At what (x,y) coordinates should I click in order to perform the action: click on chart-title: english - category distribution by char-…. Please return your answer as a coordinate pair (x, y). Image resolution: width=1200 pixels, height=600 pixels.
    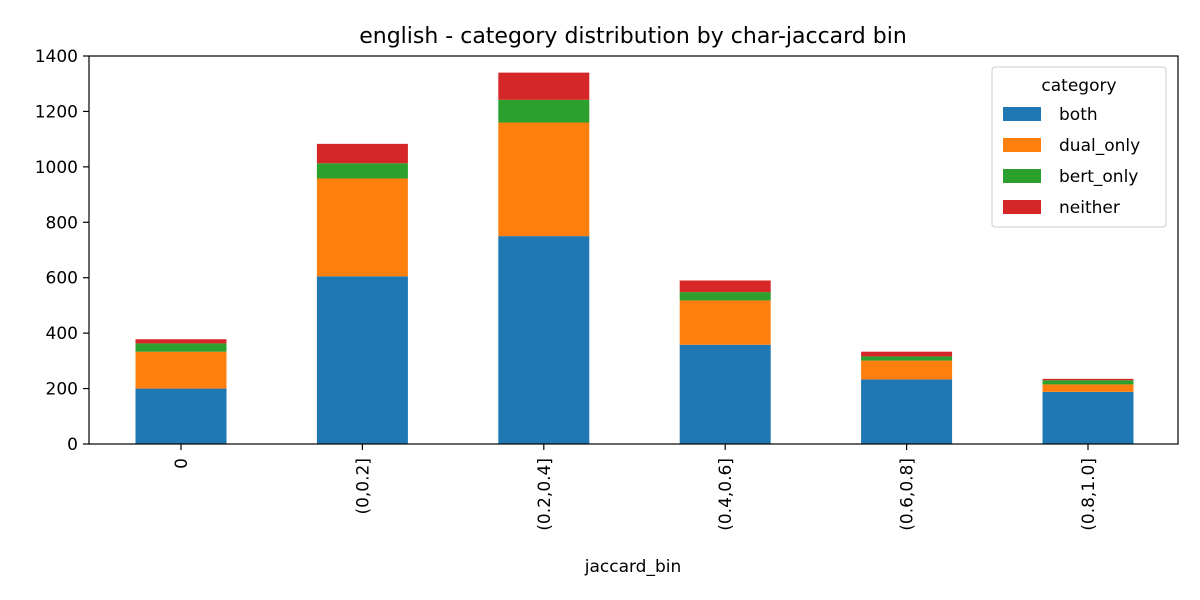
    Looking at the image, I should click on (633, 36).